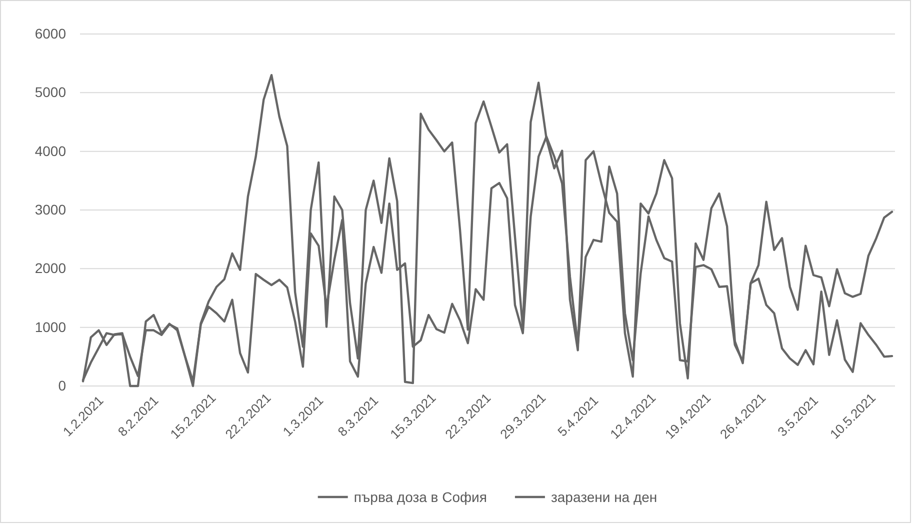  Describe the element at coordinates (50, 92) in the screenshot. I see `y-tick-label: 5000` at that location.